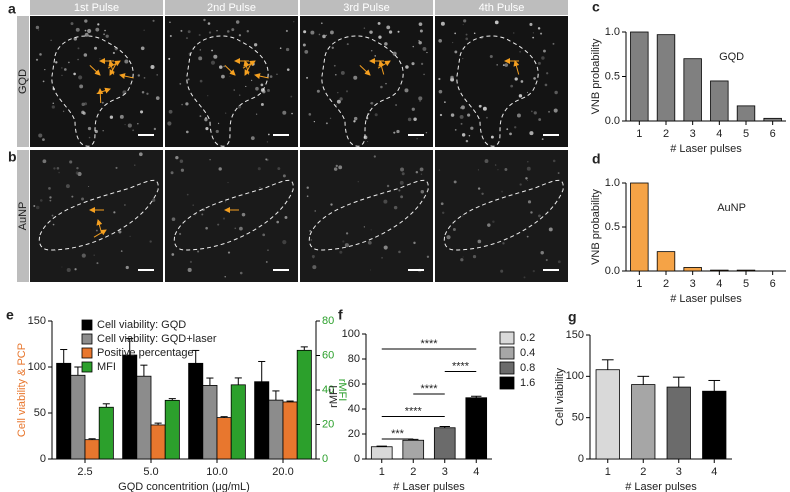 Image resolution: width=790 pixels, height=492 pixels. What do you see at coordinates (328, 321) in the screenshot?
I see `y2-tick-label: 80` at bounding box center [328, 321].